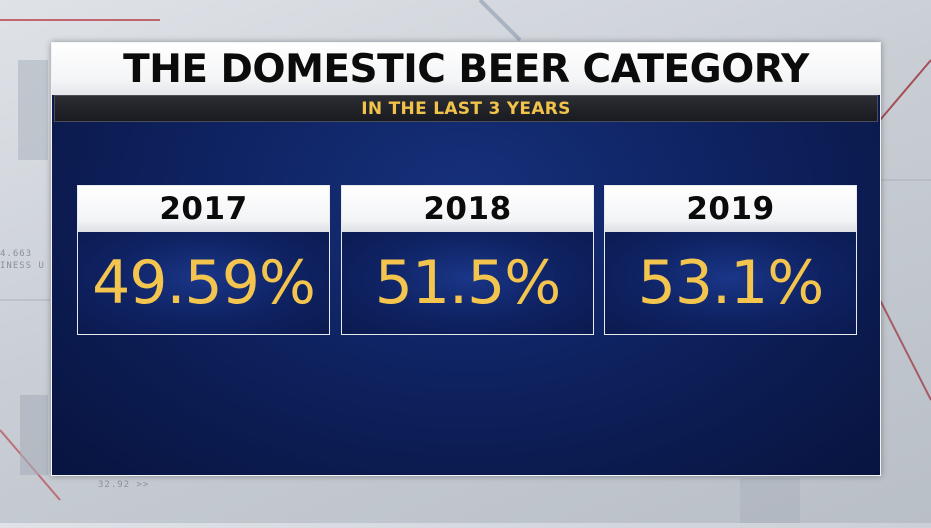 The height and width of the screenshot is (528, 931). I want to click on stat-card-body: 49.59%, so click(203, 283).